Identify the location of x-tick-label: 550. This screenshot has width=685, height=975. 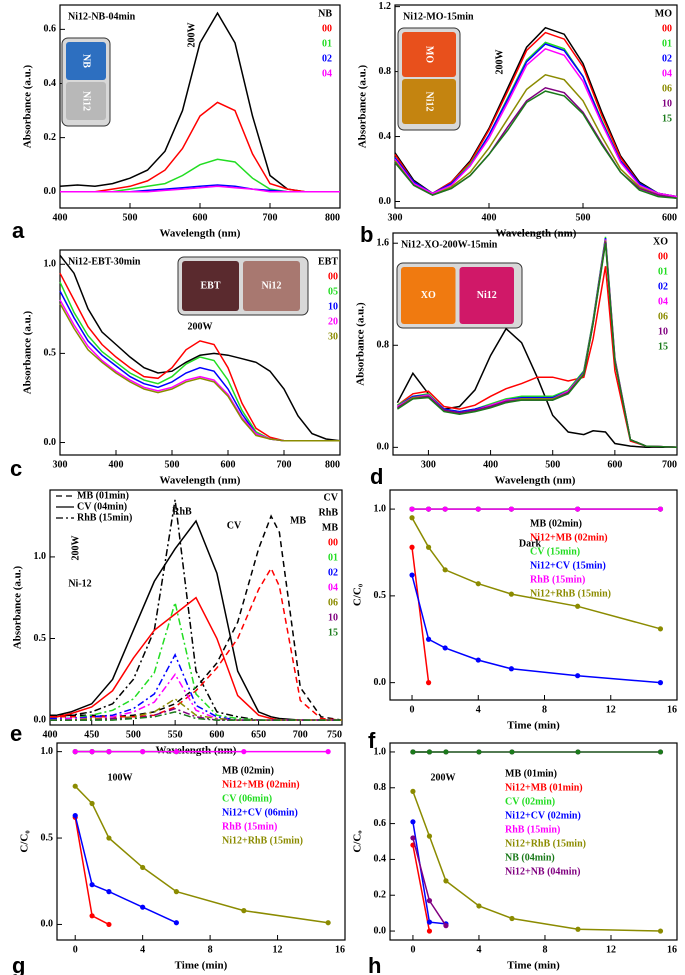
(175, 734).